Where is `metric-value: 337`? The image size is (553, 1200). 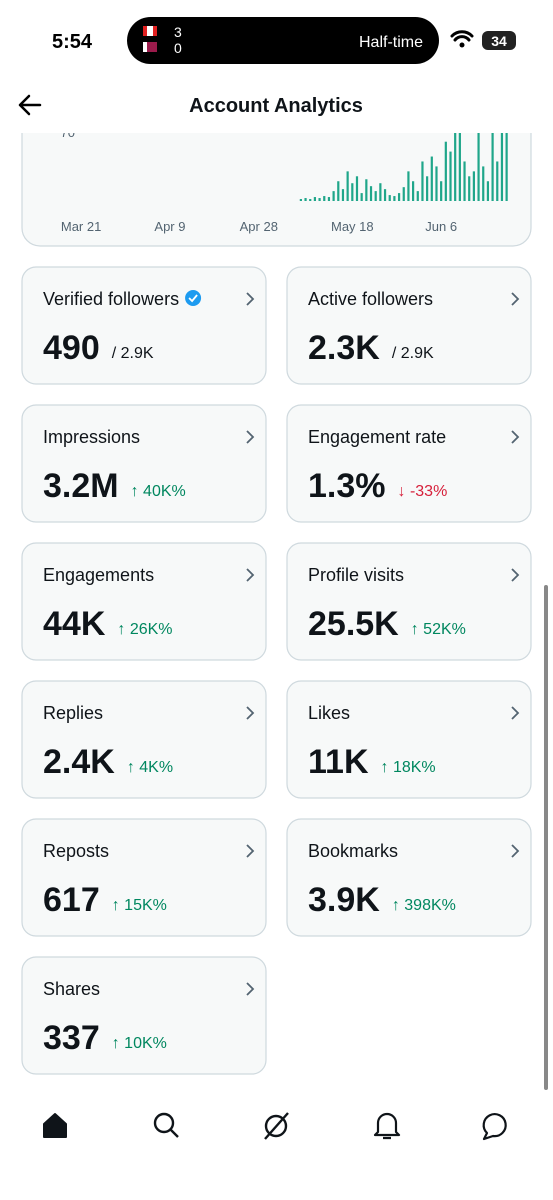
metric-value: 337 is located at coordinates (71, 1038).